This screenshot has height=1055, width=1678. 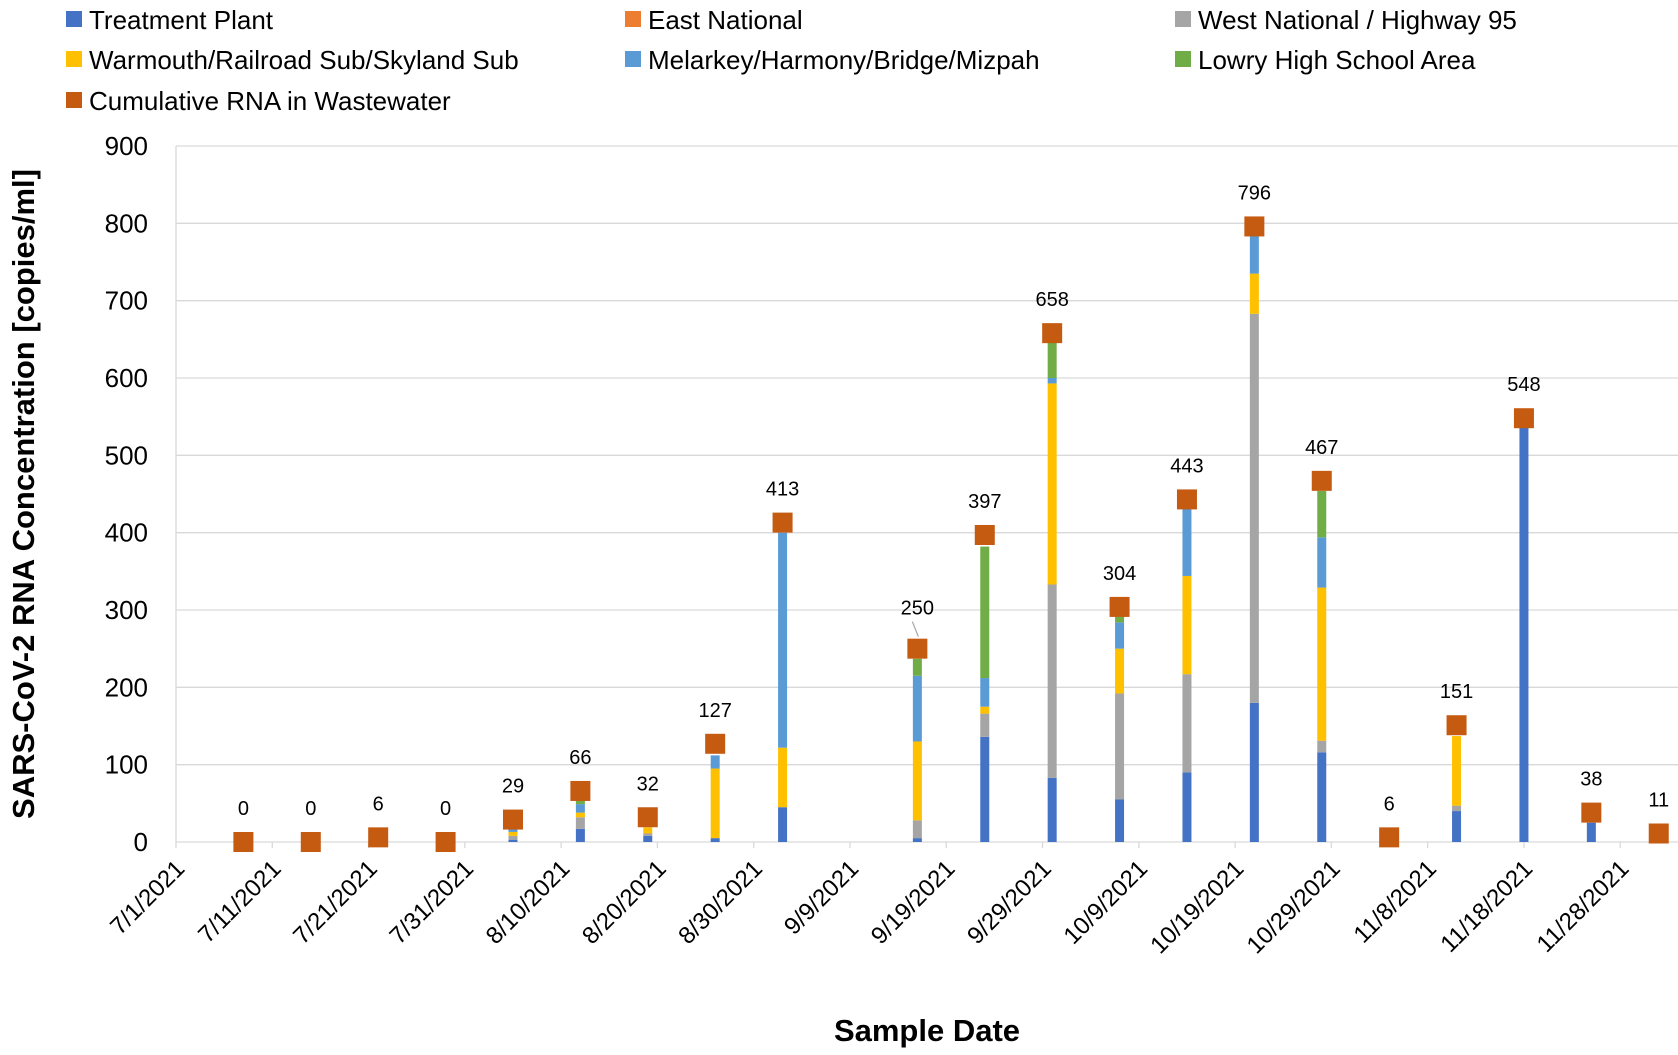 What do you see at coordinates (1337, 60) in the screenshot?
I see `legend-label: Lowry High School Area` at bounding box center [1337, 60].